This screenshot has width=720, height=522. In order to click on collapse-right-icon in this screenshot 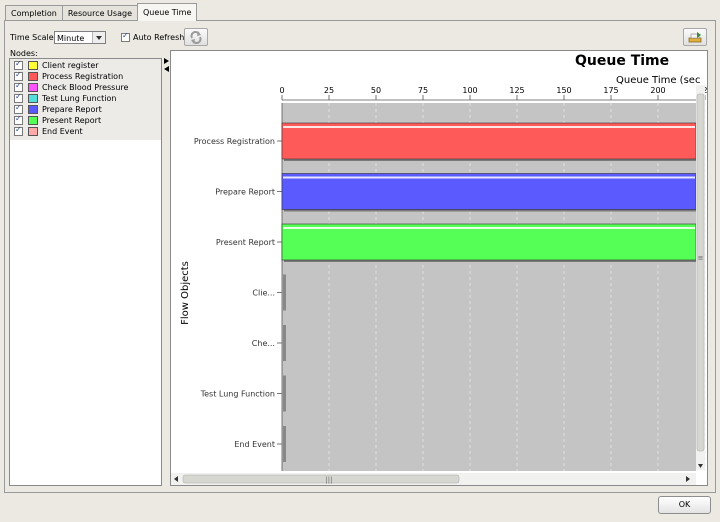, I will do `click(166, 61)`.